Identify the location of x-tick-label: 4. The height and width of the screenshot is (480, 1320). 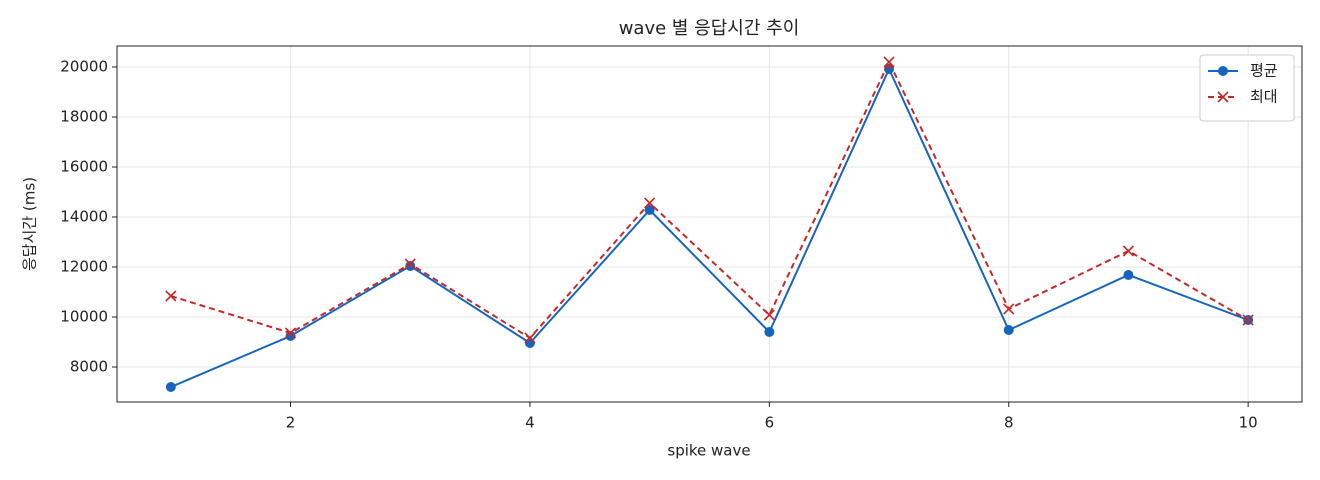
(530, 423).